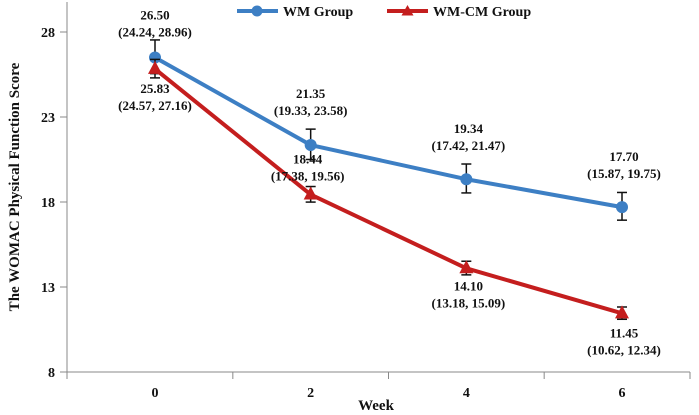 The image size is (699, 415). Describe the element at coordinates (48, 203) in the screenshot. I see `y-tick-label: 18` at that location.